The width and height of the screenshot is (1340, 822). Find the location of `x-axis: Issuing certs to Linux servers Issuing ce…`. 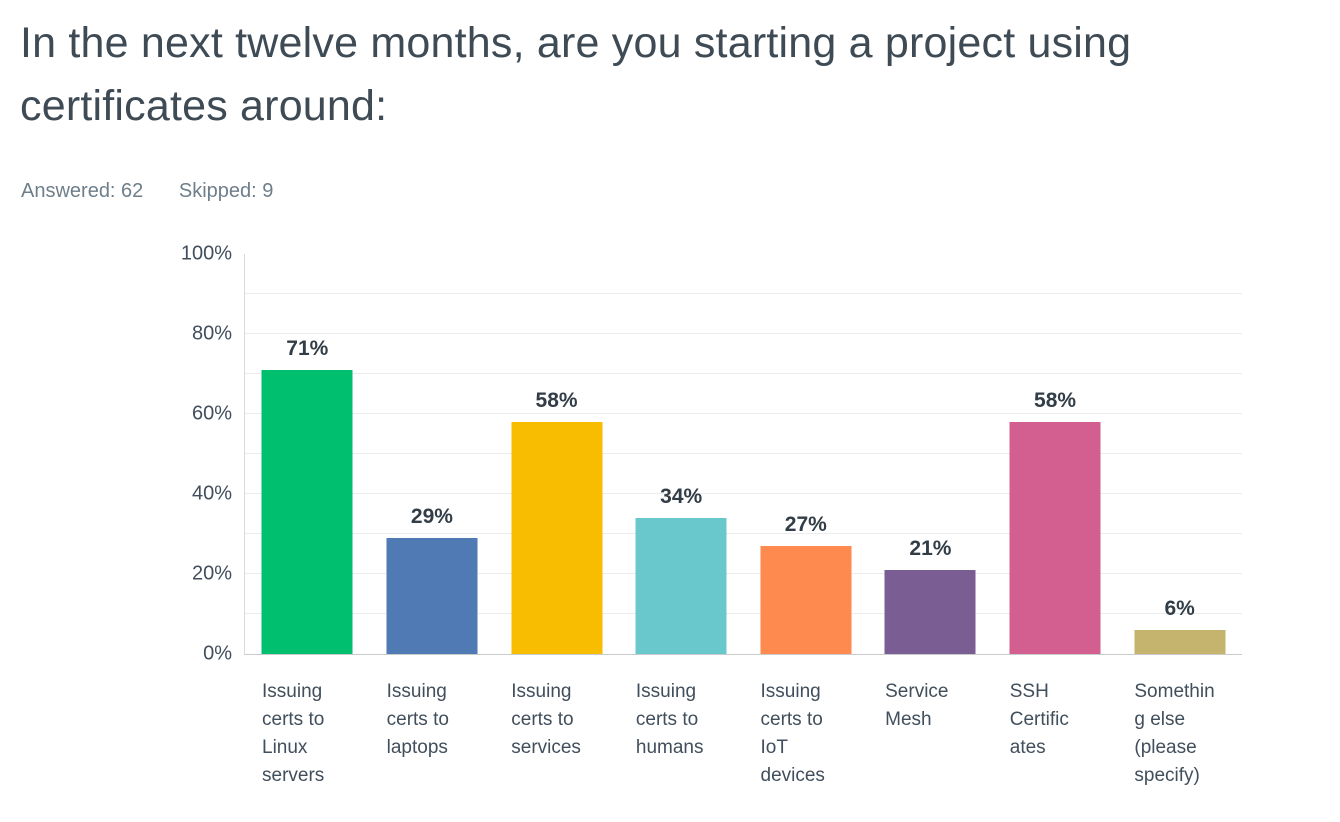

x-axis: Issuing certs to Linux servers Issuing ce… is located at coordinates (743, 734).